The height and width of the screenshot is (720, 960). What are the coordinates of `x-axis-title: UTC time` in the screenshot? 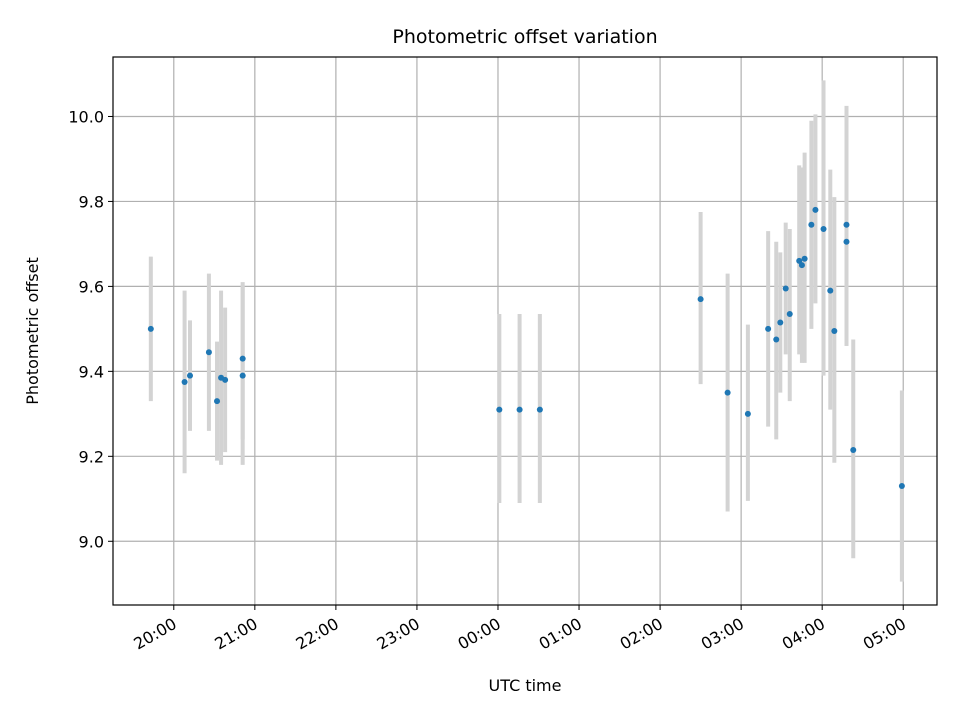 It's located at (525, 685).